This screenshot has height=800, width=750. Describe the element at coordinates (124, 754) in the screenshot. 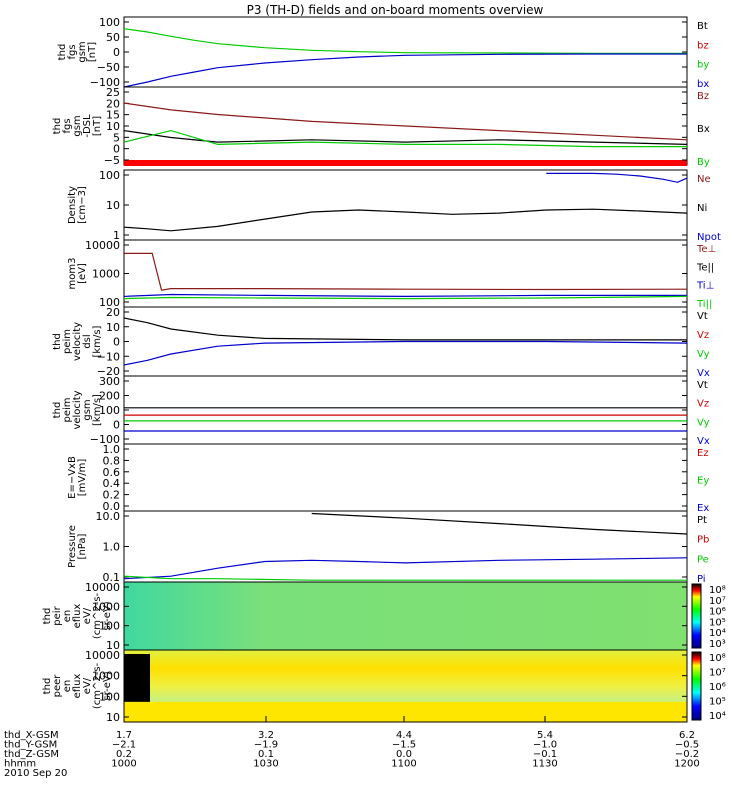

I see `xaxis-value: 0.2` at that location.